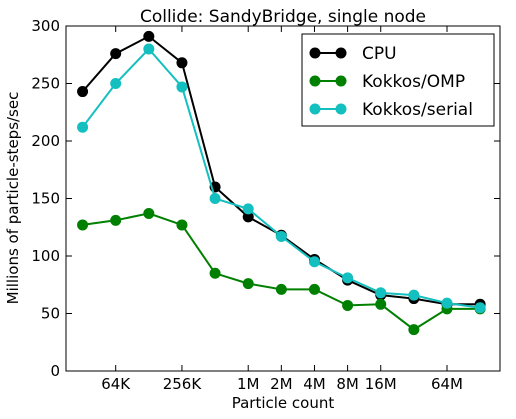 Image resolution: width=516 pixels, height=419 pixels. What do you see at coordinates (283, 403) in the screenshot?
I see `x-axis-label: Particle count` at bounding box center [283, 403].